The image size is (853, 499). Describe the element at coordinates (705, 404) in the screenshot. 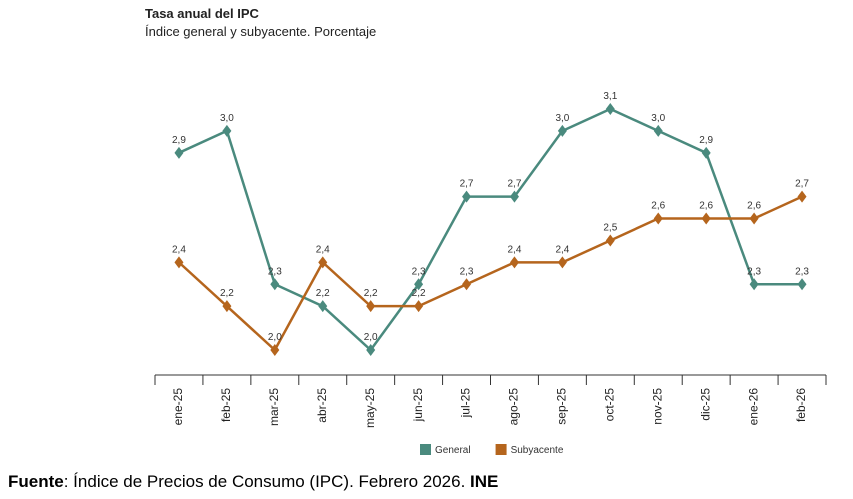

I see `x-tick-label: dic-25` at that location.